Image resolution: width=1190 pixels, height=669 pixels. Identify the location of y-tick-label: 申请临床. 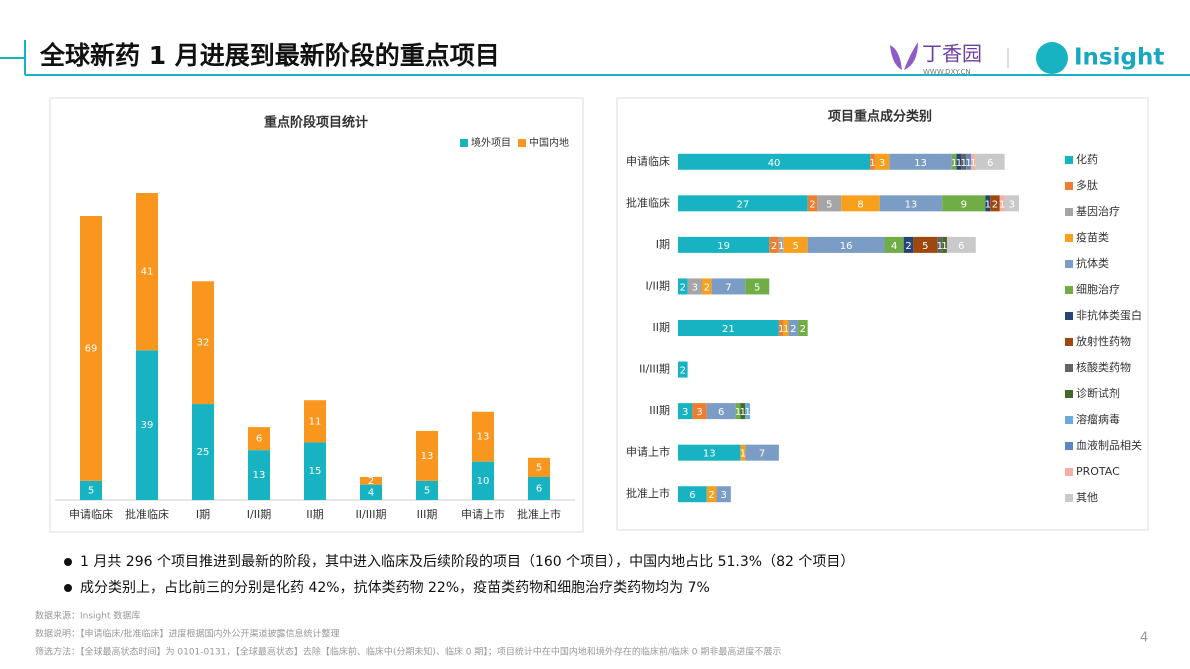
(648, 161).